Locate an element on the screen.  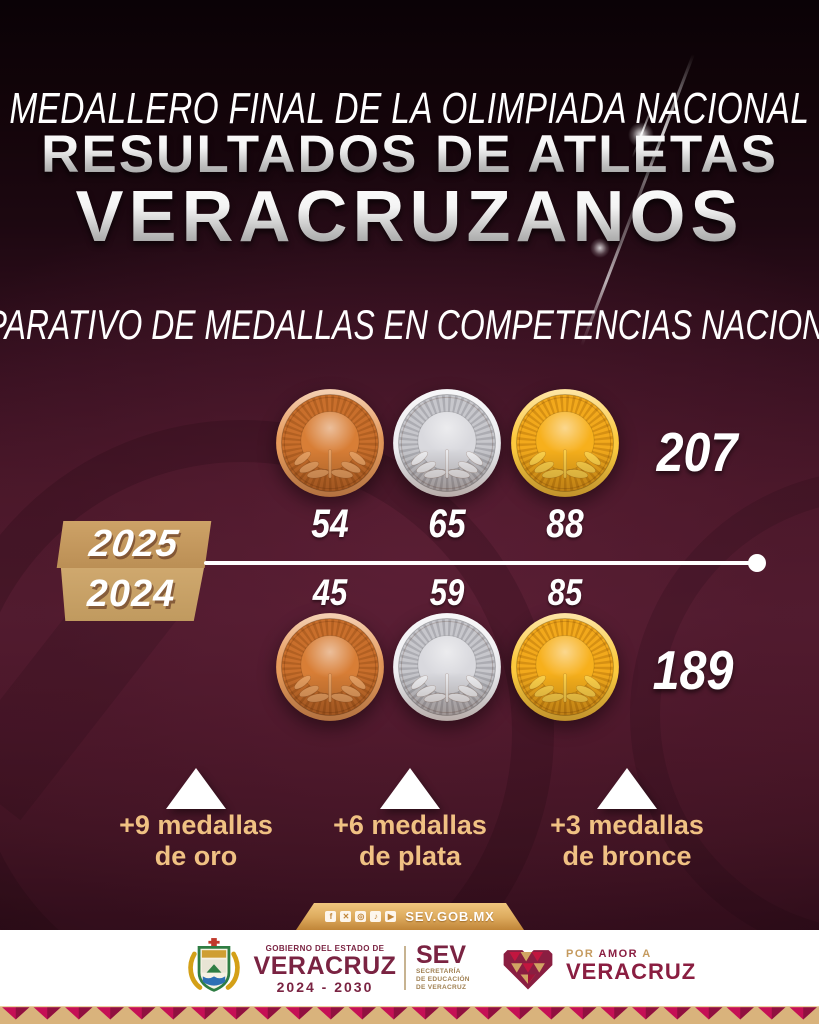
annotation-gold: +9 medallas de oro is located at coordinates (196, 841).